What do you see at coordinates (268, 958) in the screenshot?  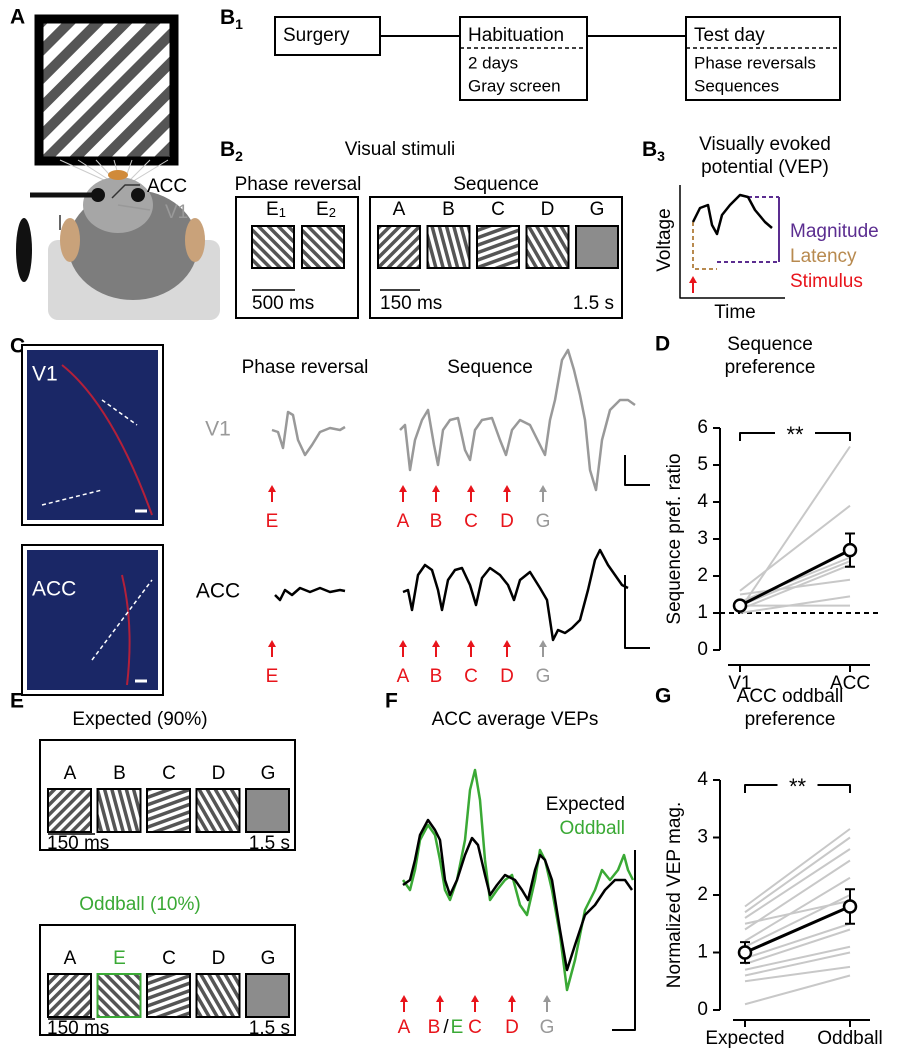 I see `stimulus-label: G` at bounding box center [268, 958].